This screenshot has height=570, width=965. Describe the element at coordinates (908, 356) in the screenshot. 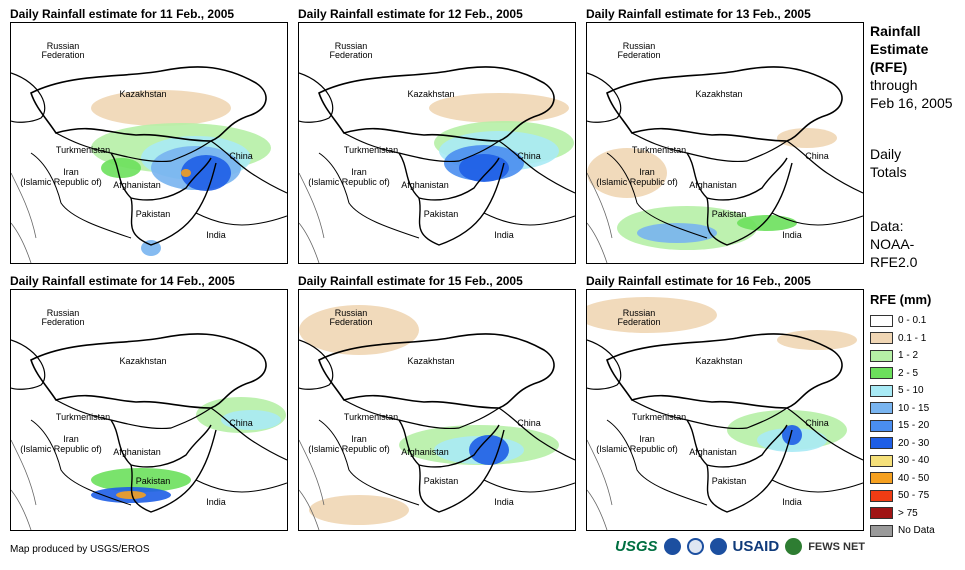

I see `legend-label: 1 - 2` at that location.